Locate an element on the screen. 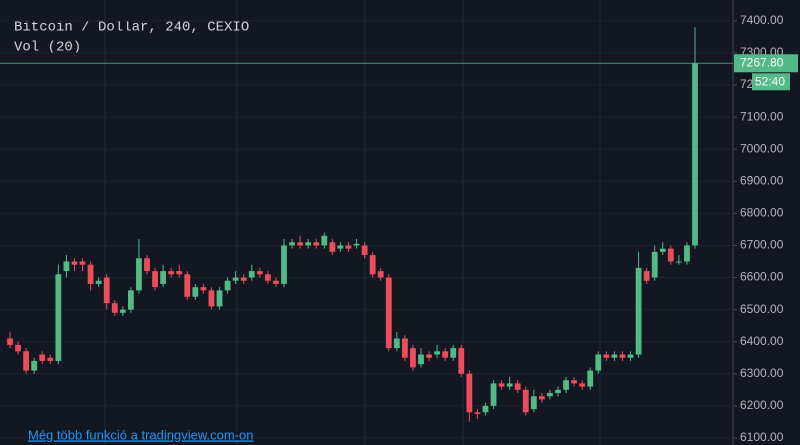 Image resolution: width=800 pixels, height=445 pixels. y-tick-label: 6400.00 is located at coordinates (762, 341).